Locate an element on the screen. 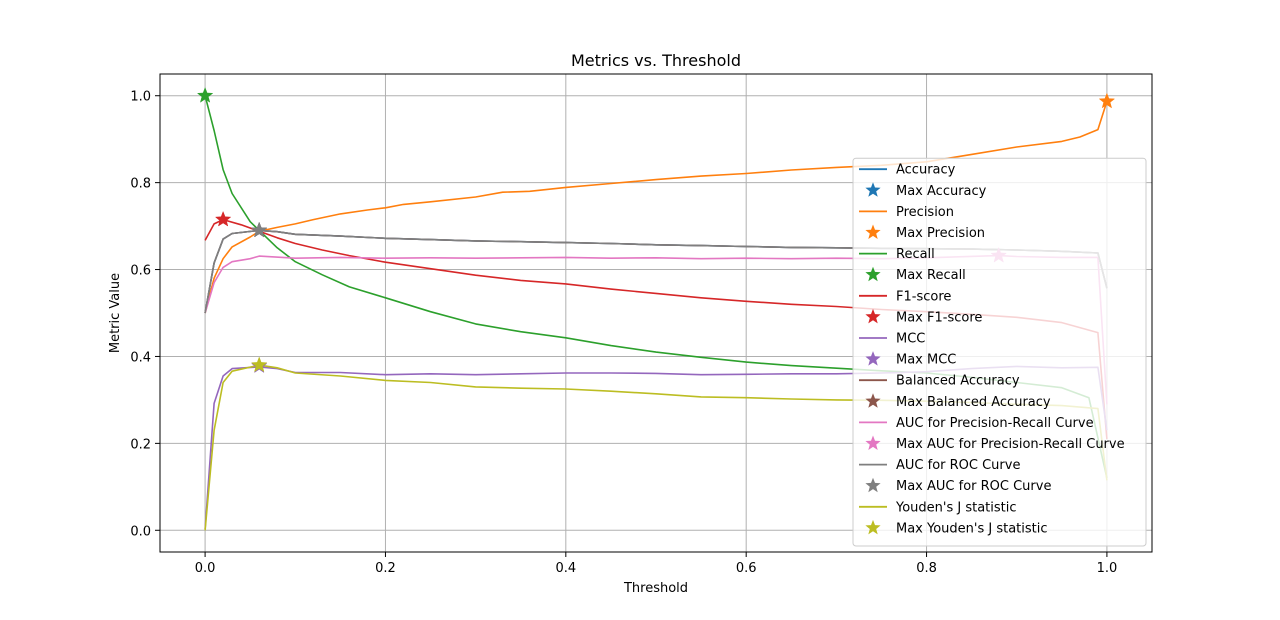 The image size is (1280, 620). legend-entry-label: Accuracy is located at coordinates (926, 170).